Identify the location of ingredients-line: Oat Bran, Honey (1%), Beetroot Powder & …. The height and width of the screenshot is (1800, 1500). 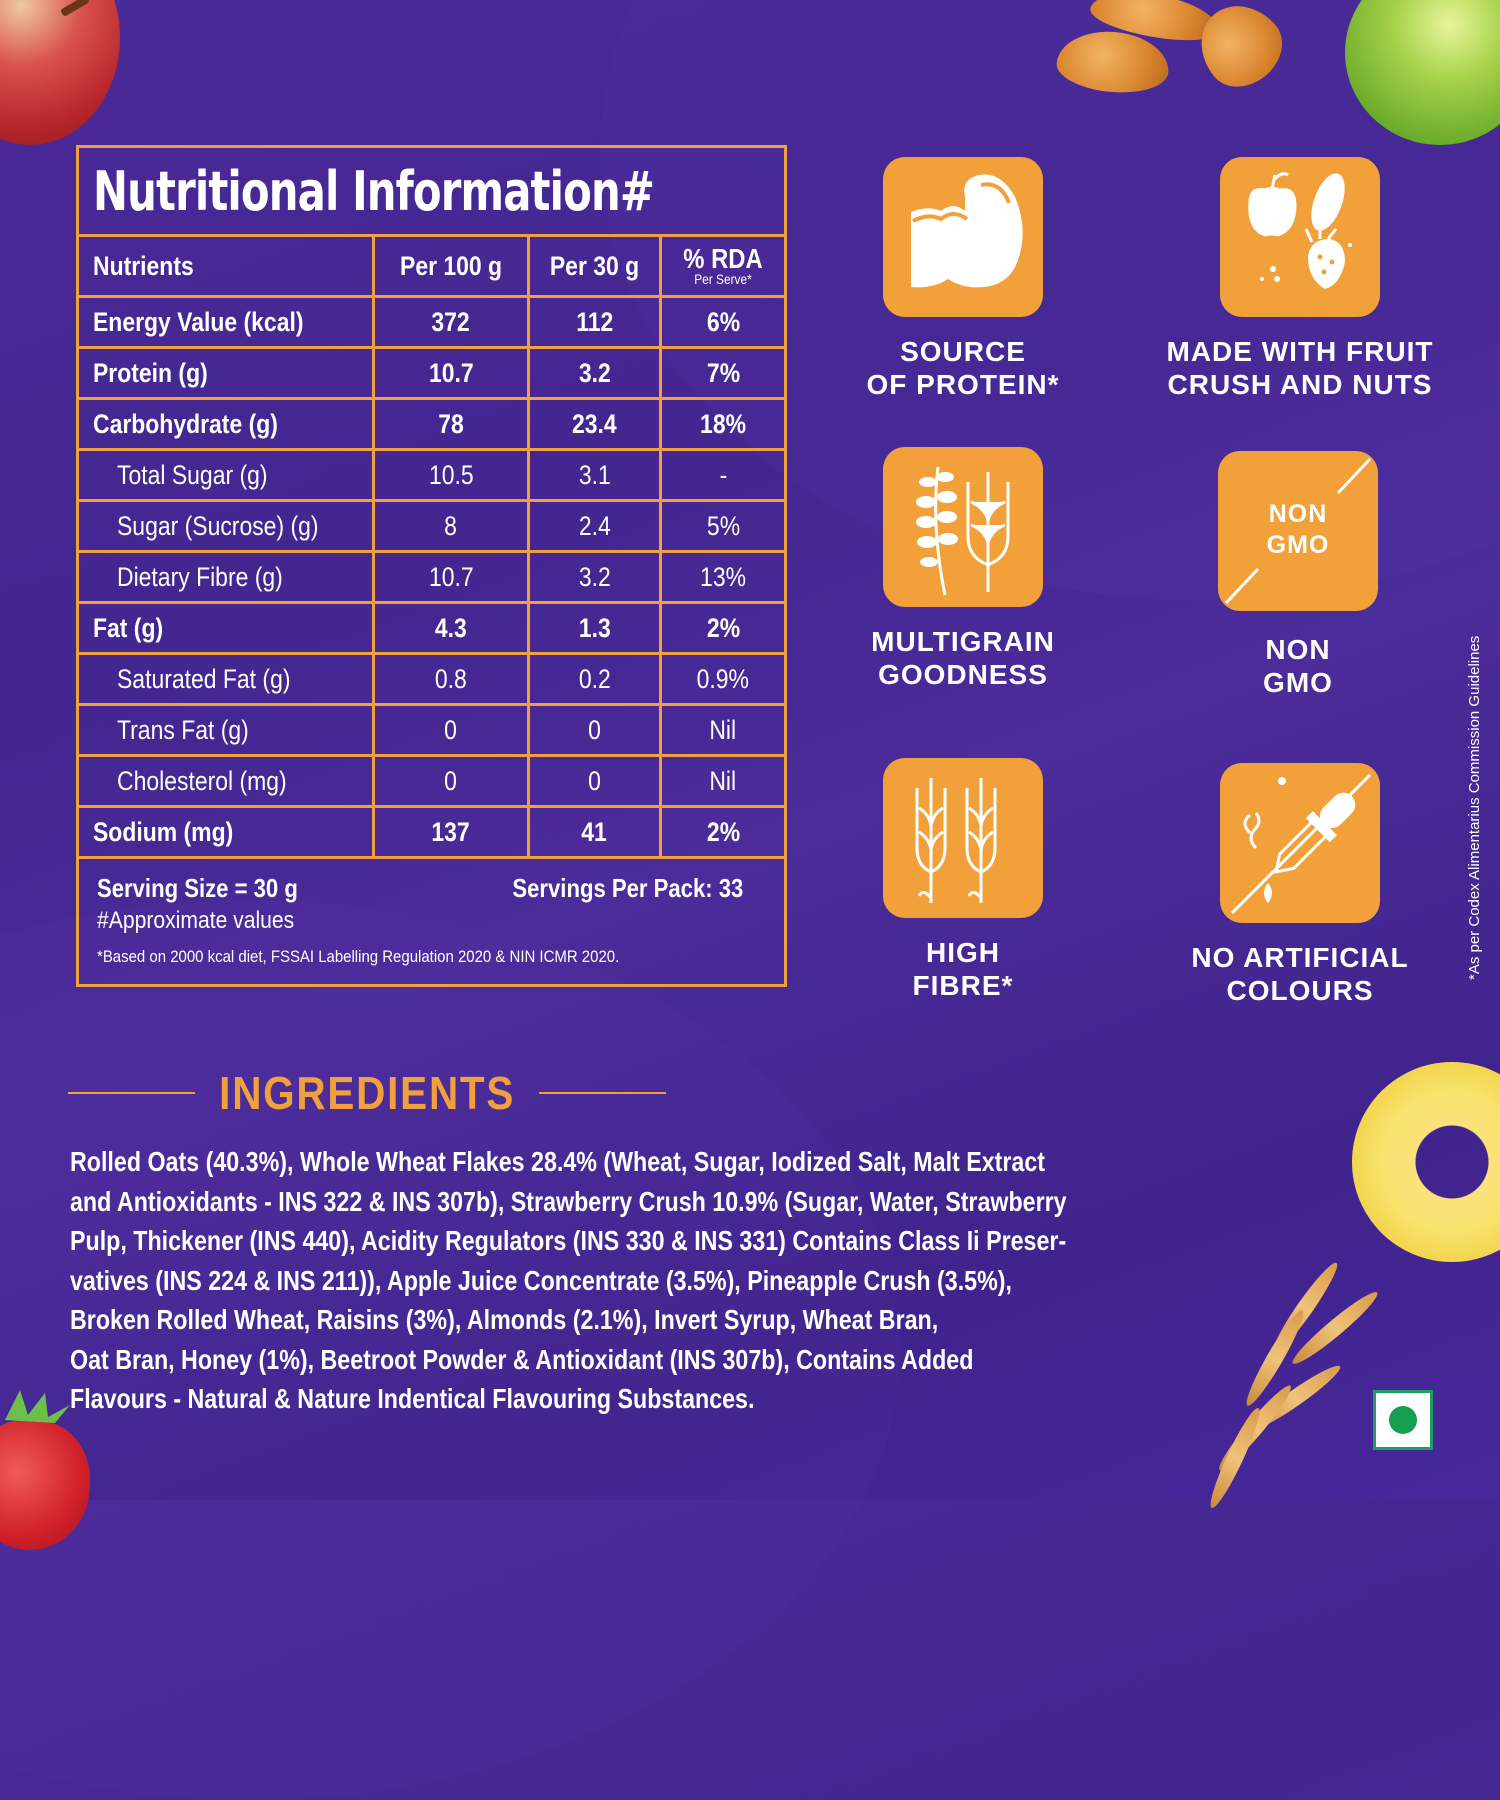
(522, 1359).